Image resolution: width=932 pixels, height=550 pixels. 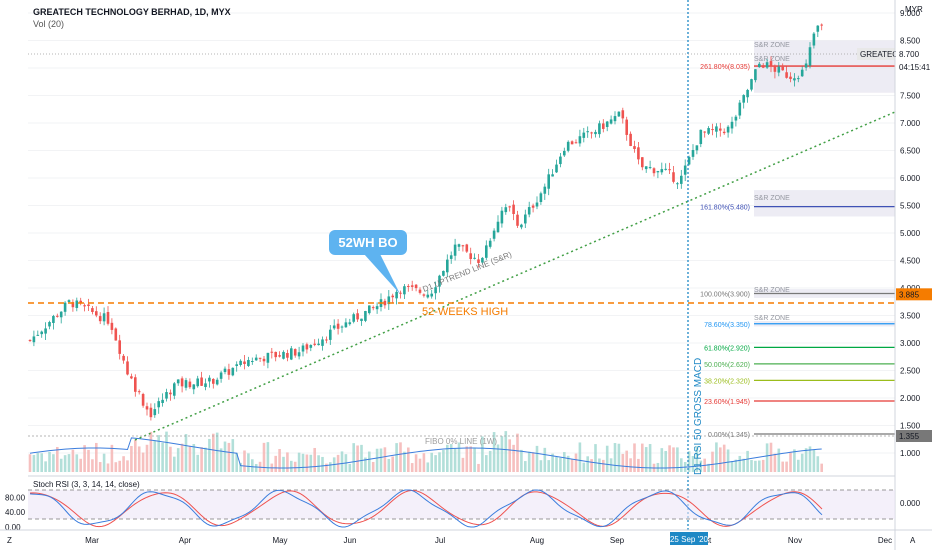 I want to click on vertical-note-label: D1 RSI 50 GROSS MACD, so click(x=698, y=416).